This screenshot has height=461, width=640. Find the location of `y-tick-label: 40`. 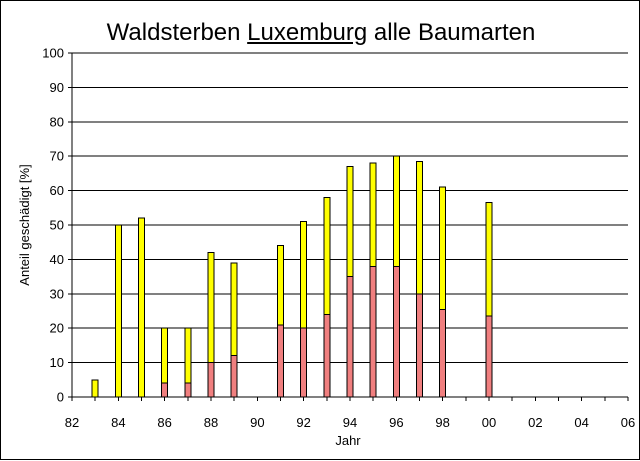

y-tick-label: 40 is located at coordinates (57, 259).